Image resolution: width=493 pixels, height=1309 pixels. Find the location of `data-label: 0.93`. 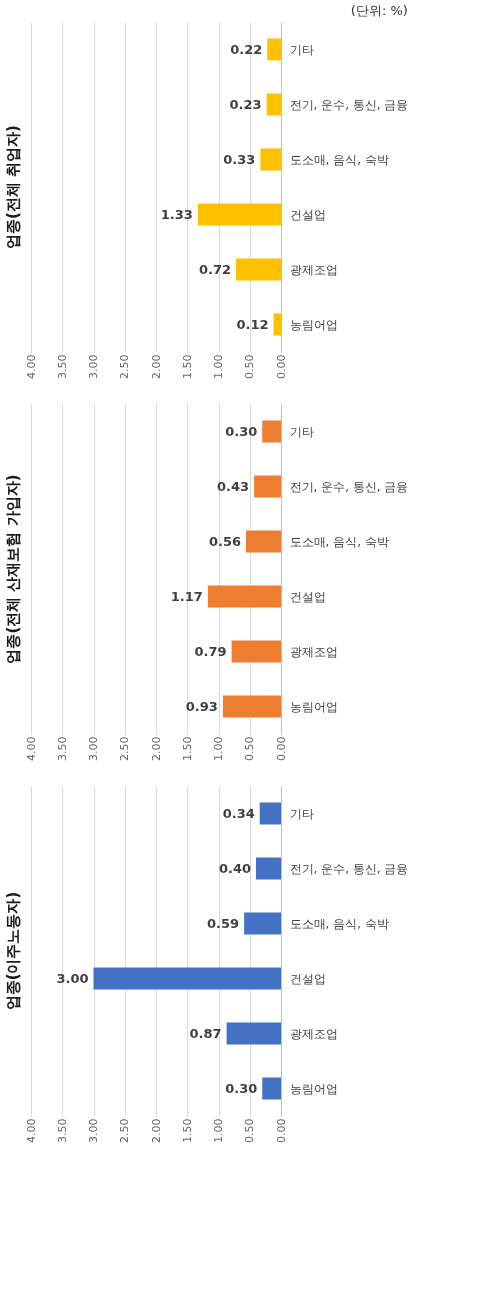

data-label: 0.93 is located at coordinates (201, 706).